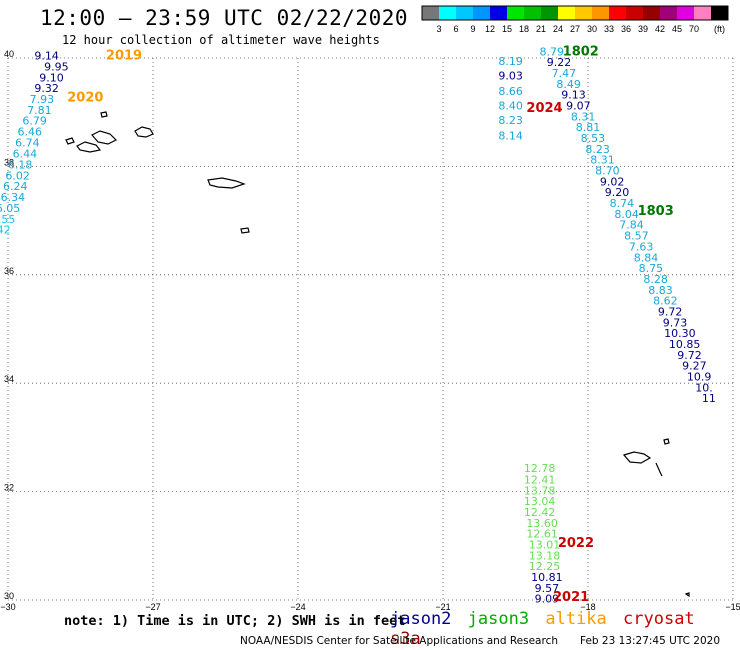  What do you see at coordinates (583, 116) in the screenshot?
I see `swh-value: 8.31` at bounding box center [583, 116].